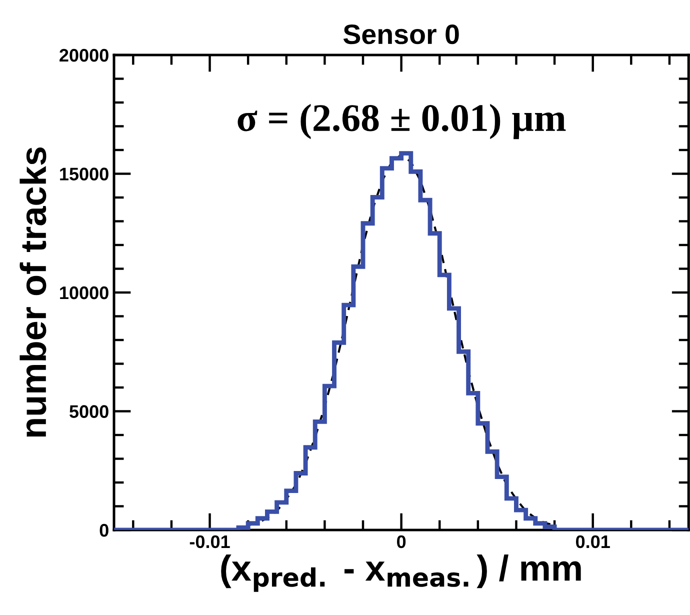 This screenshot has height=615, width=690. Describe the element at coordinates (84, 174) in the screenshot. I see `y-tick-label: 15000` at that location.